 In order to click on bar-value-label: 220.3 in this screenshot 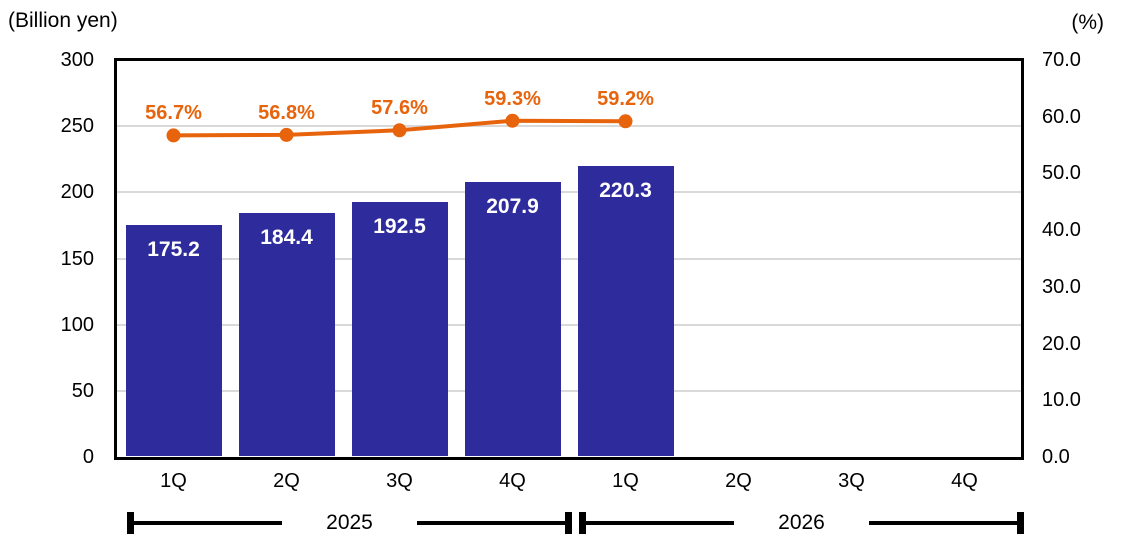, I will do `click(625, 190)`.